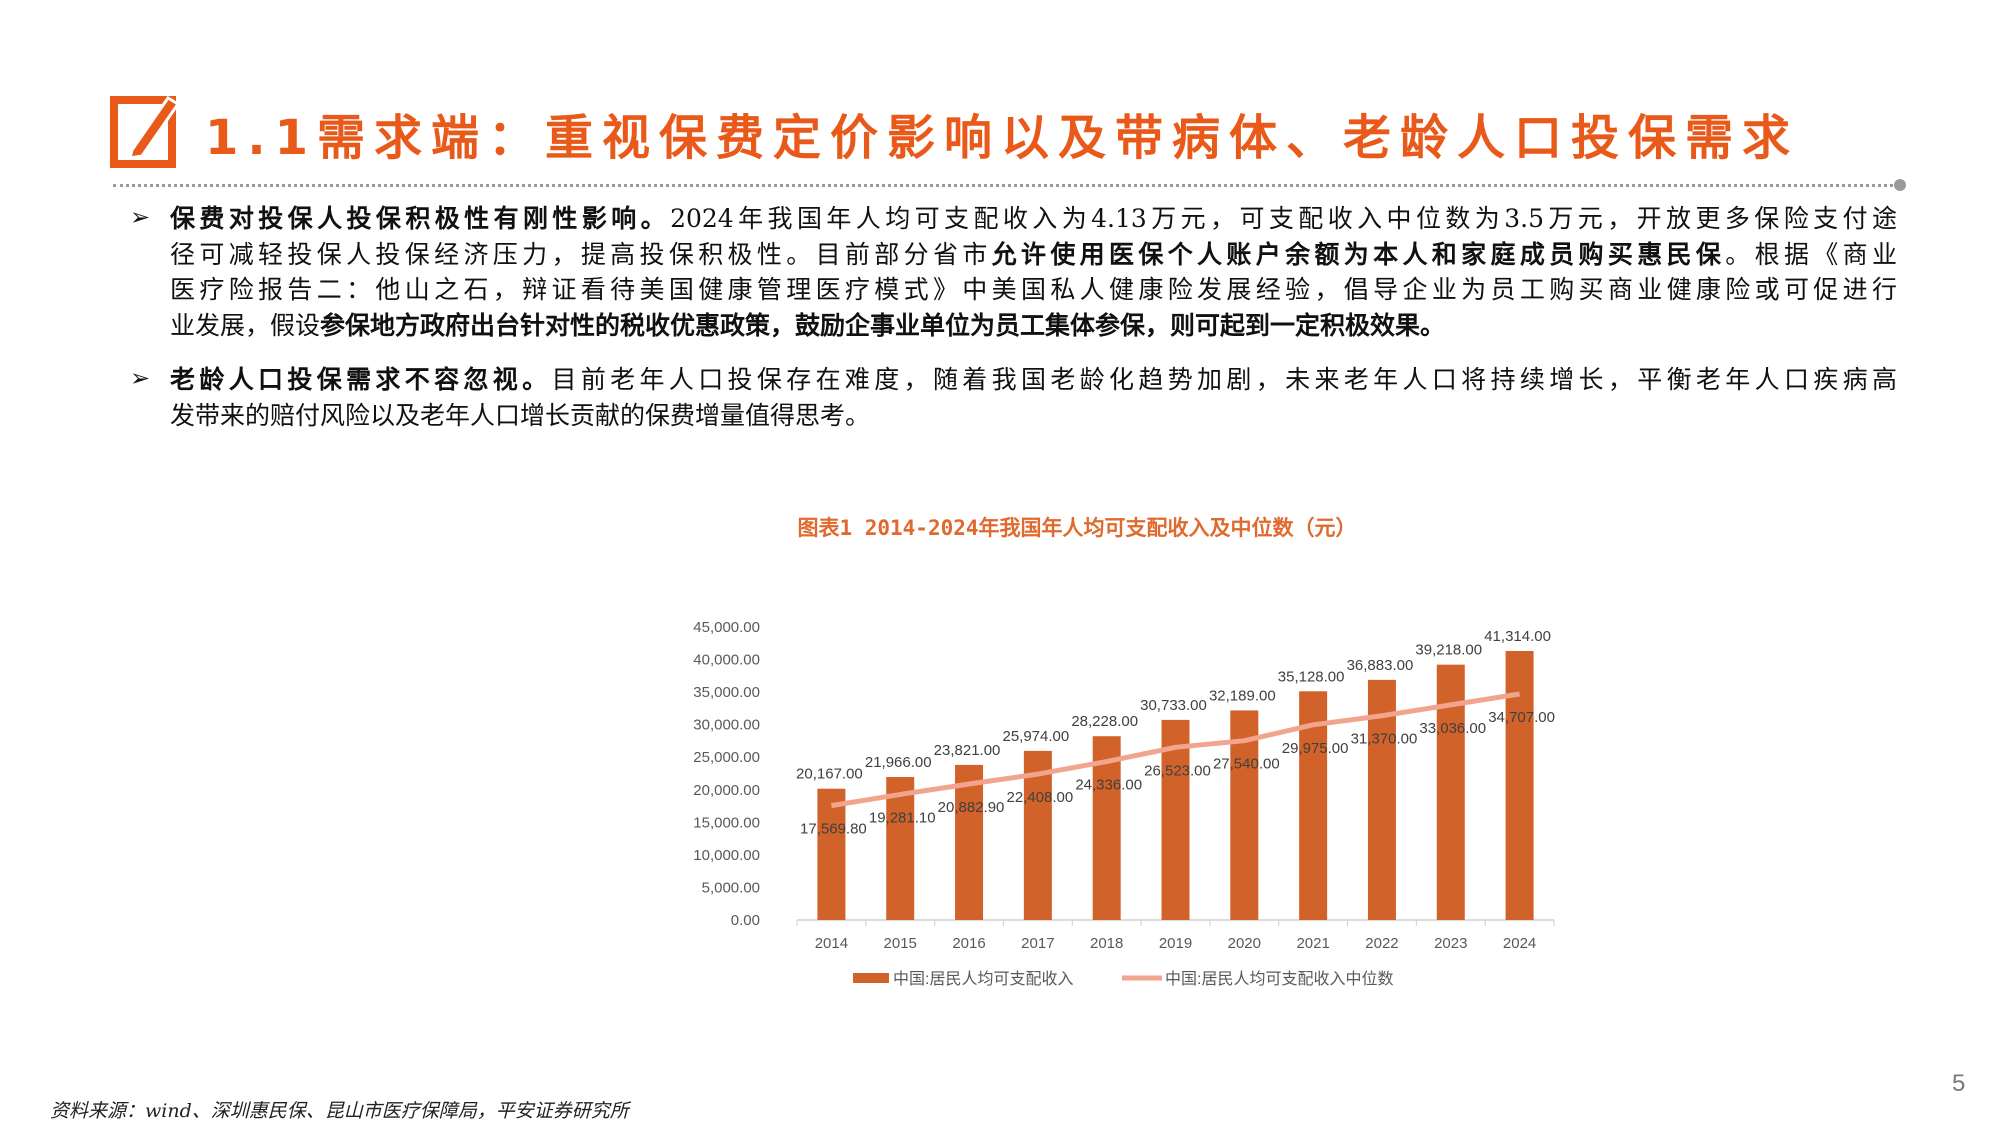 This screenshot has height=1125, width=2000. What do you see at coordinates (1006, 185) in the screenshot?
I see `title-divider` at bounding box center [1006, 185].